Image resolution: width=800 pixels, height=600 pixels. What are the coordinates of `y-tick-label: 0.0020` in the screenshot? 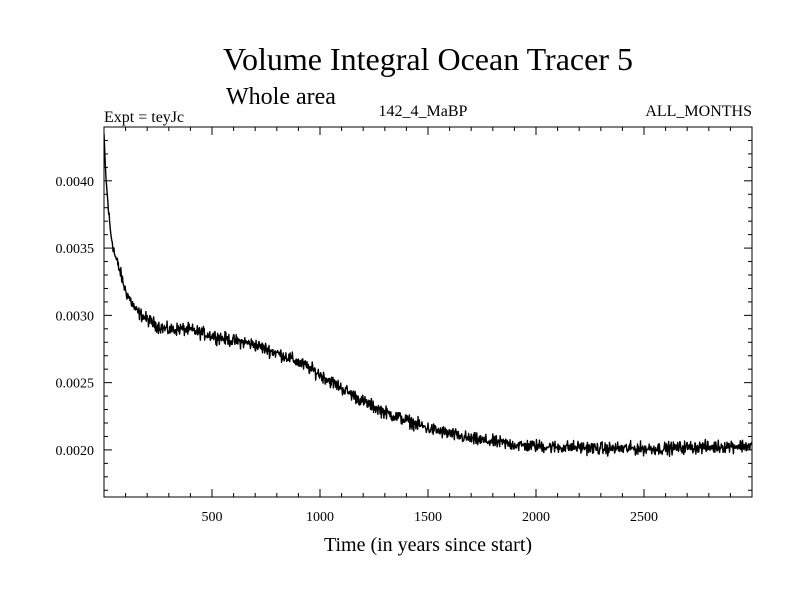 It's located at (75, 451).